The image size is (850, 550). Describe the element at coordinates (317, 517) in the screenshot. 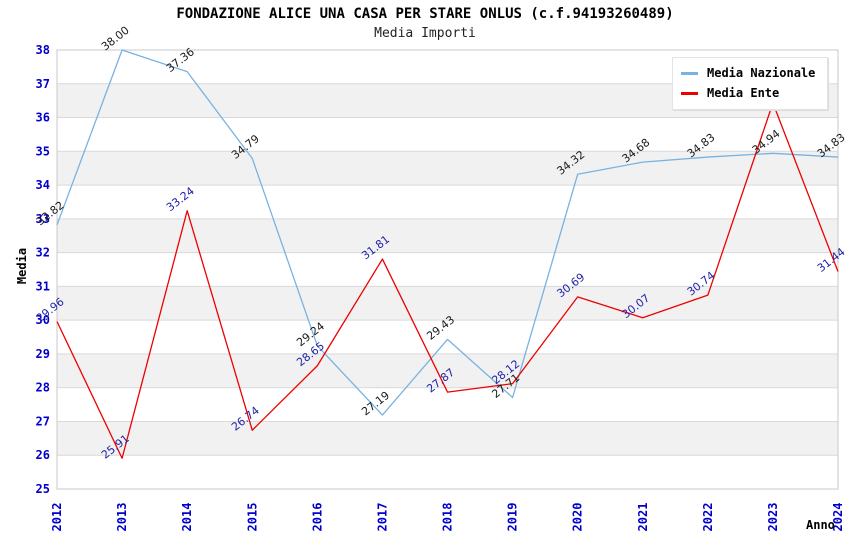

I see `x-tick-label: 2016` at that location.